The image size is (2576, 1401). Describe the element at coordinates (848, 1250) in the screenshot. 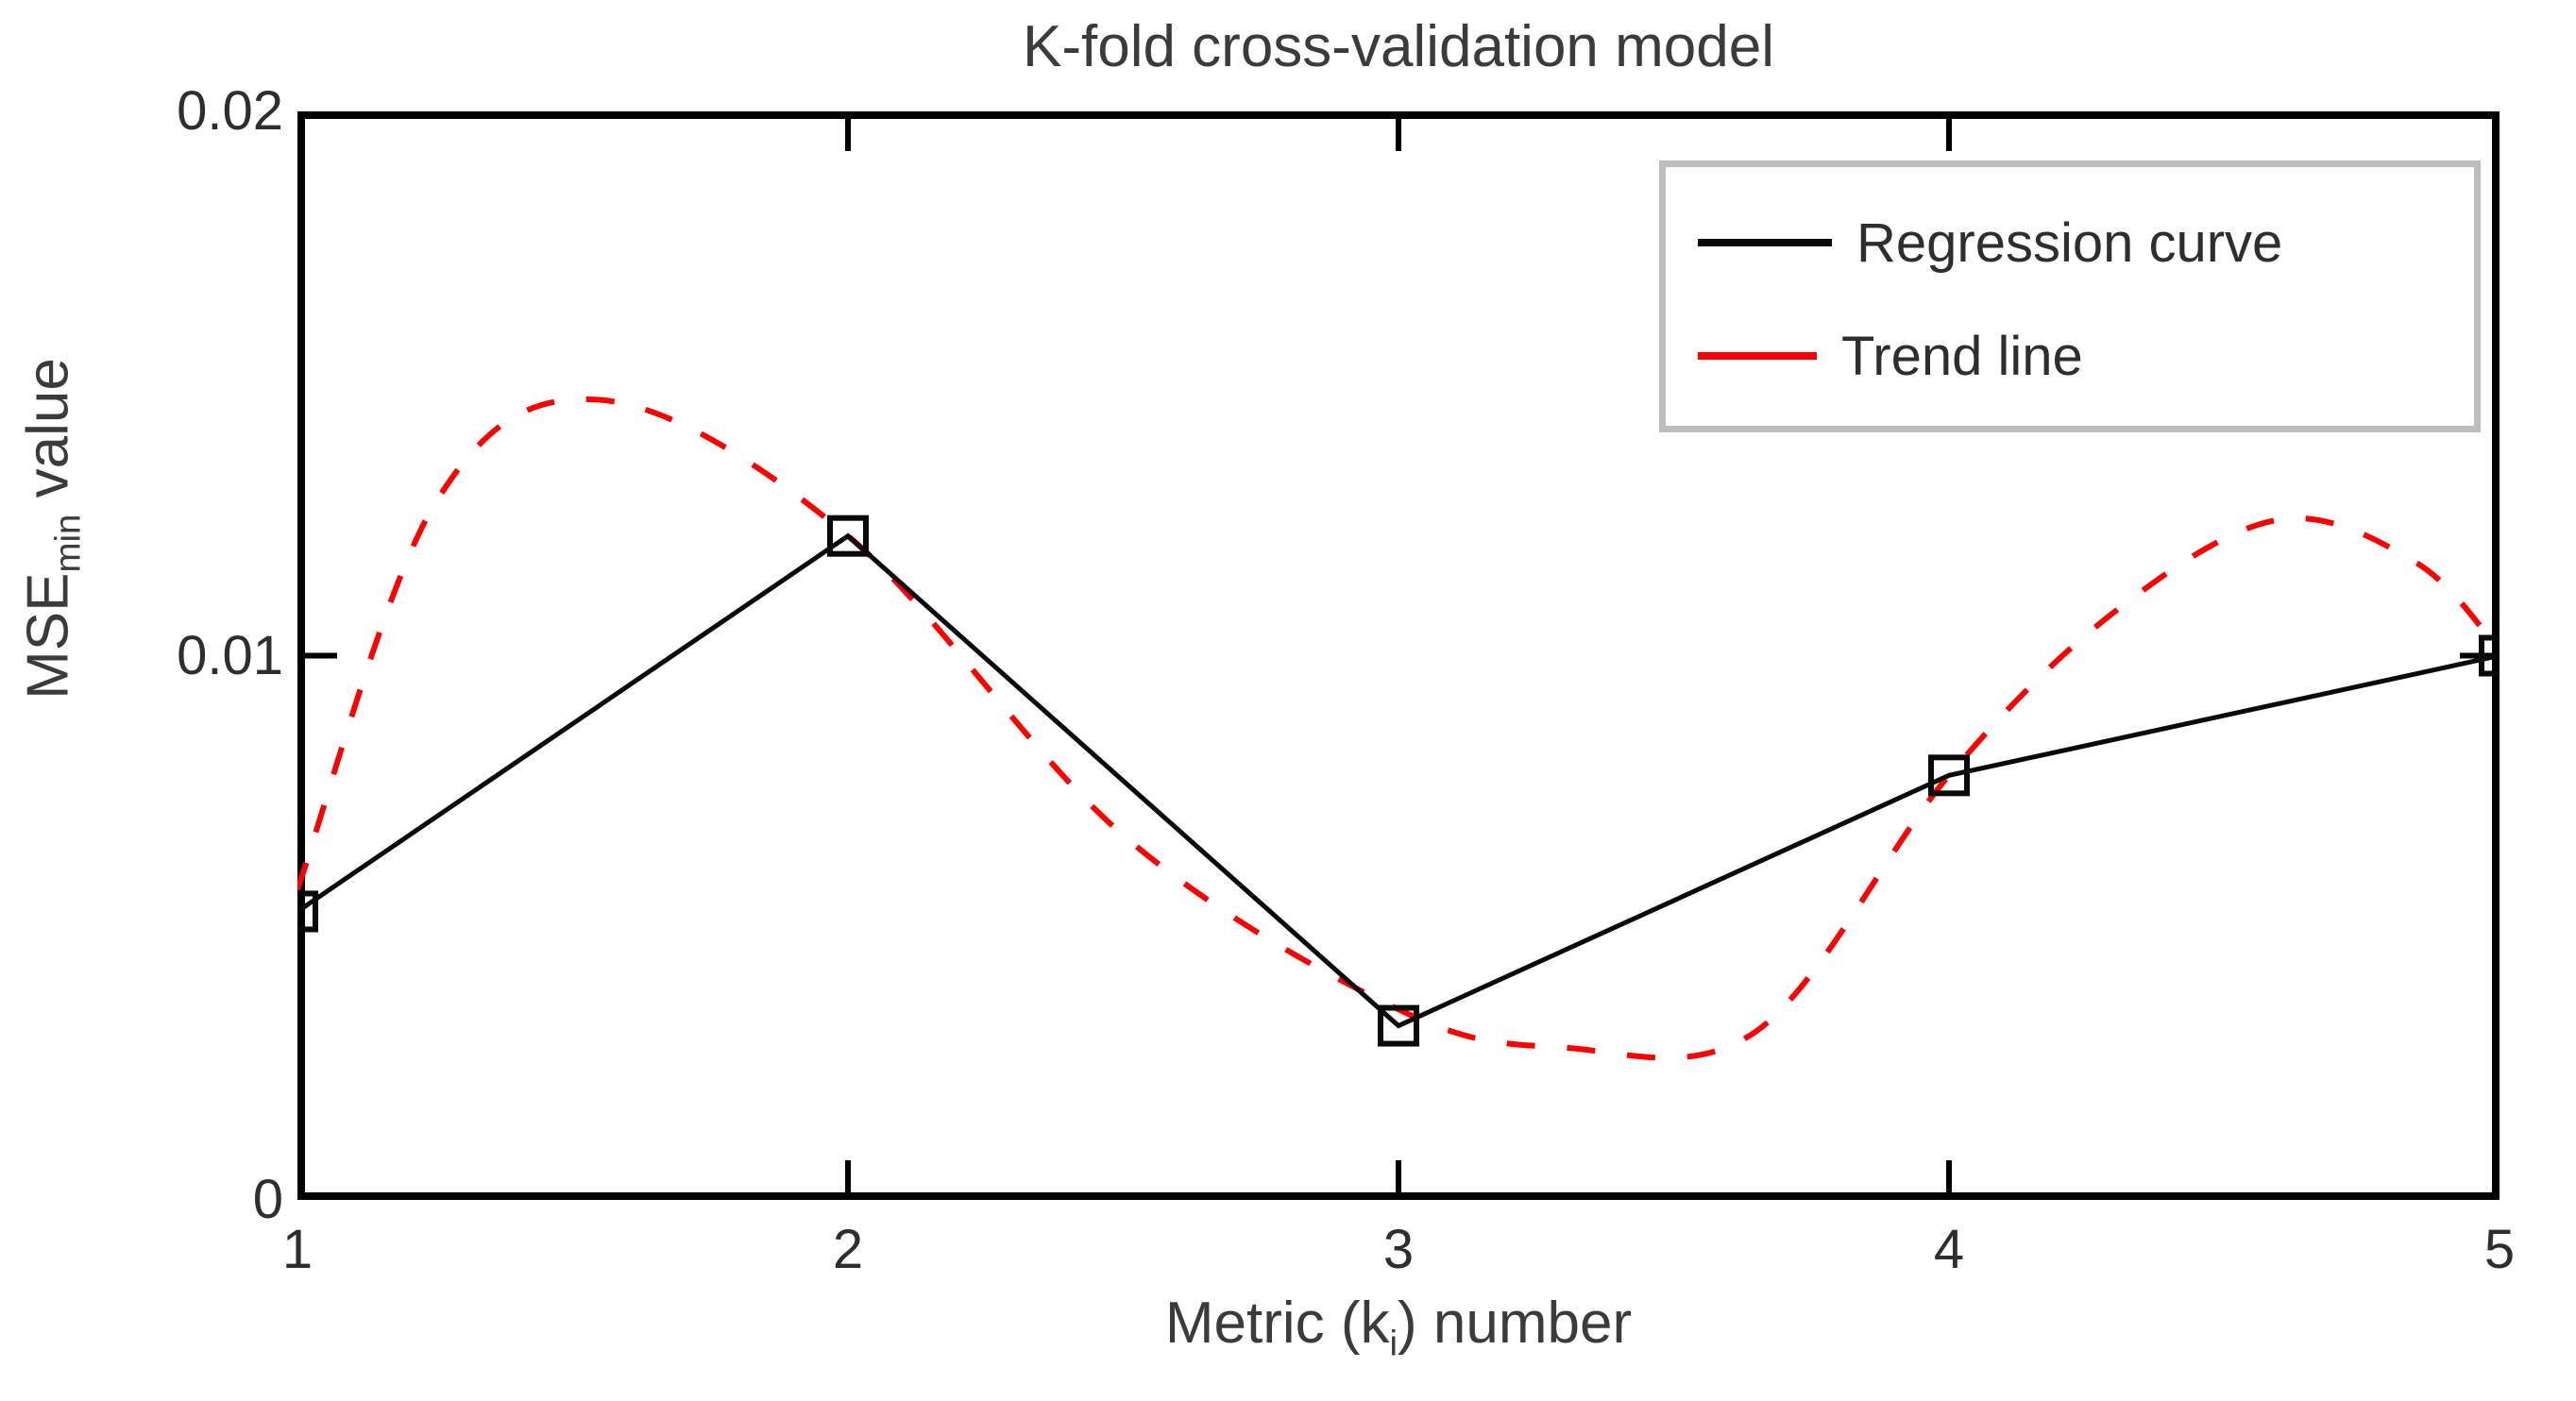

I see `x-tick-label-2: 2` at that location.